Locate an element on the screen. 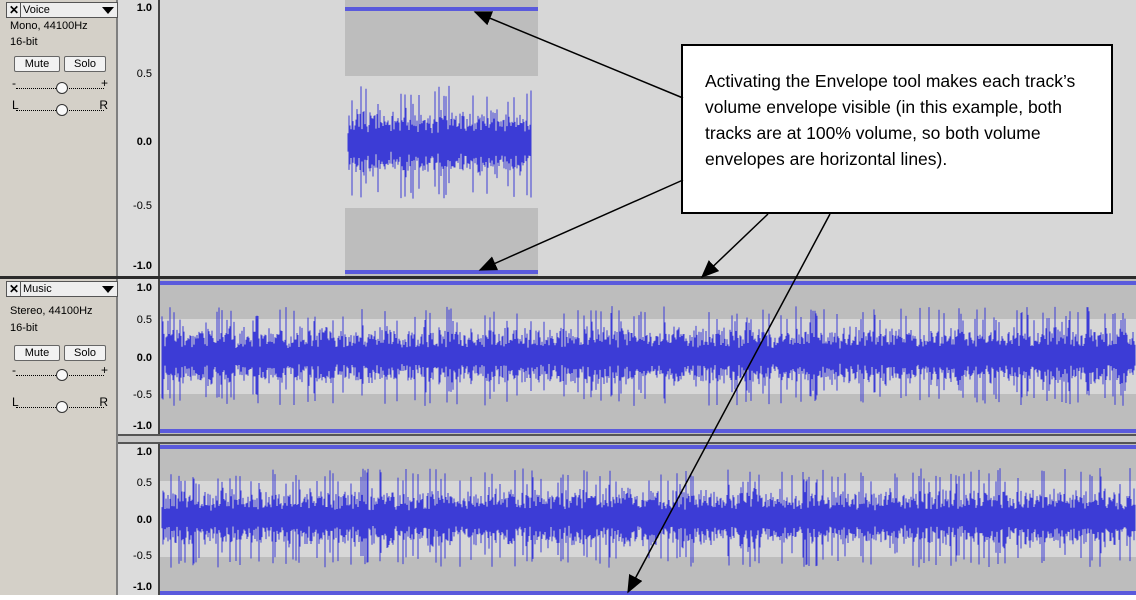 This screenshot has width=1136, height=600. track-name: Music is located at coordinates (36, 289).